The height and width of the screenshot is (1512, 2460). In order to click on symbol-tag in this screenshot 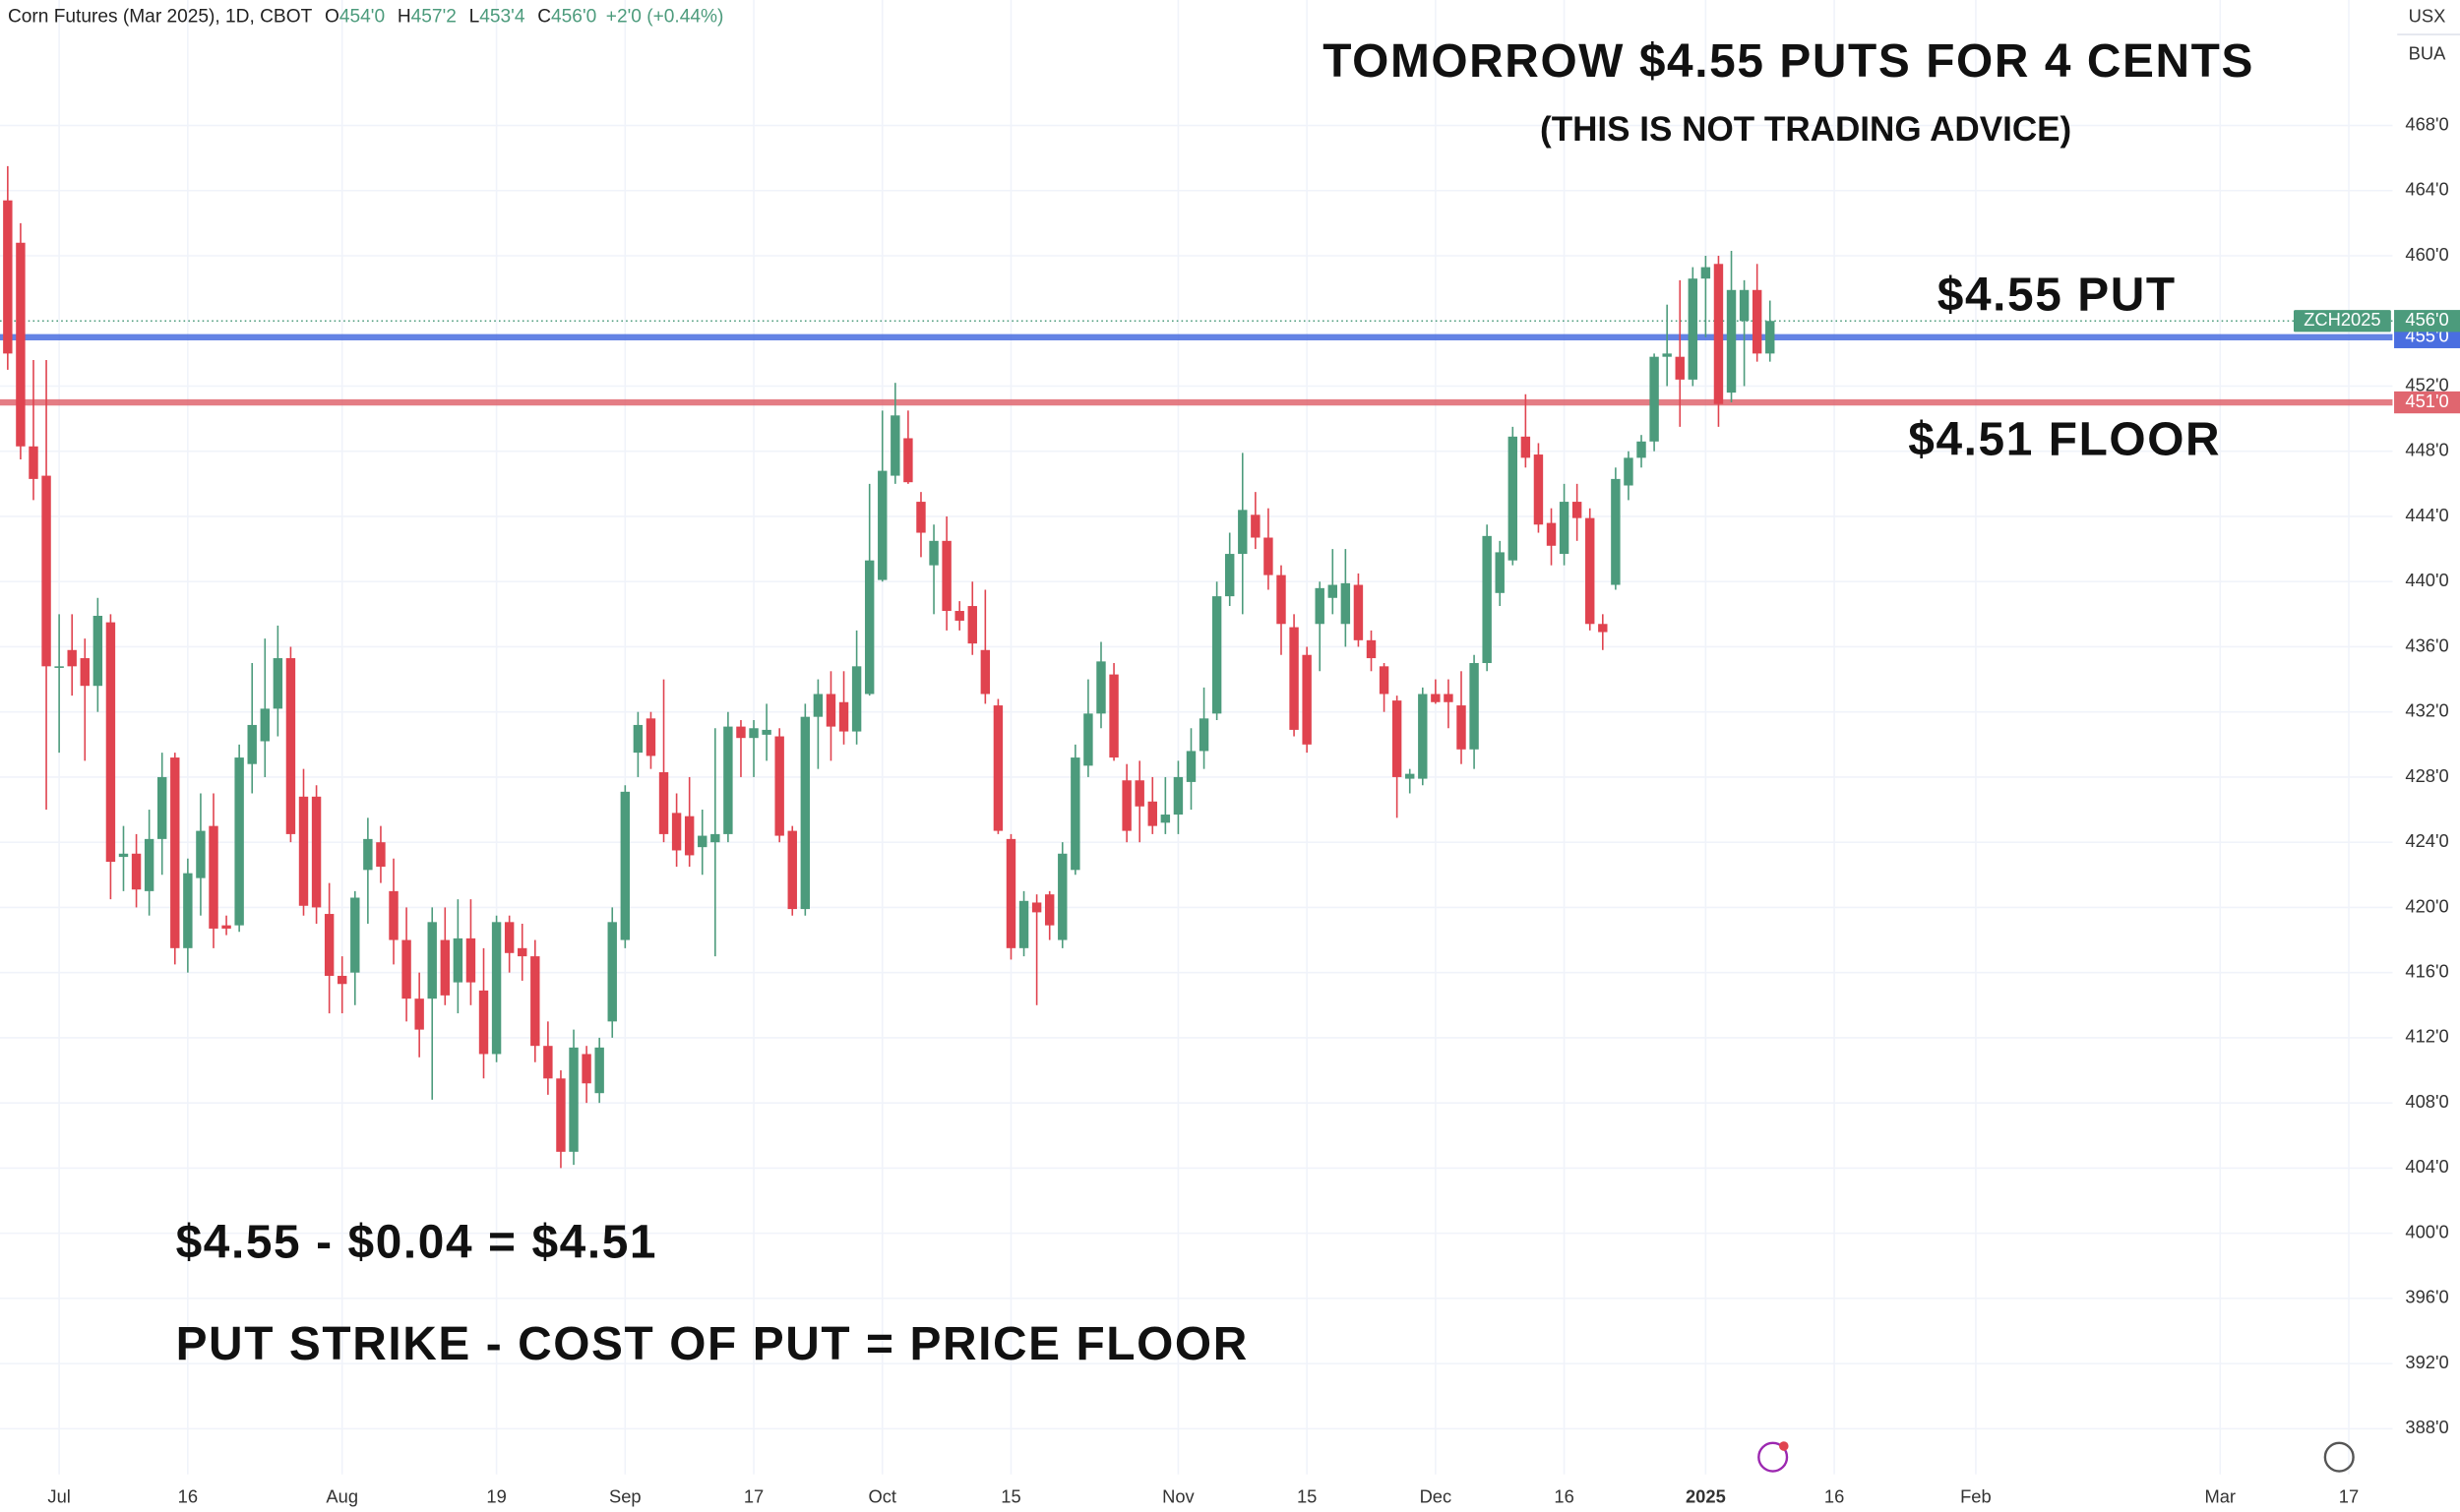, I will do `click(2342, 321)`.